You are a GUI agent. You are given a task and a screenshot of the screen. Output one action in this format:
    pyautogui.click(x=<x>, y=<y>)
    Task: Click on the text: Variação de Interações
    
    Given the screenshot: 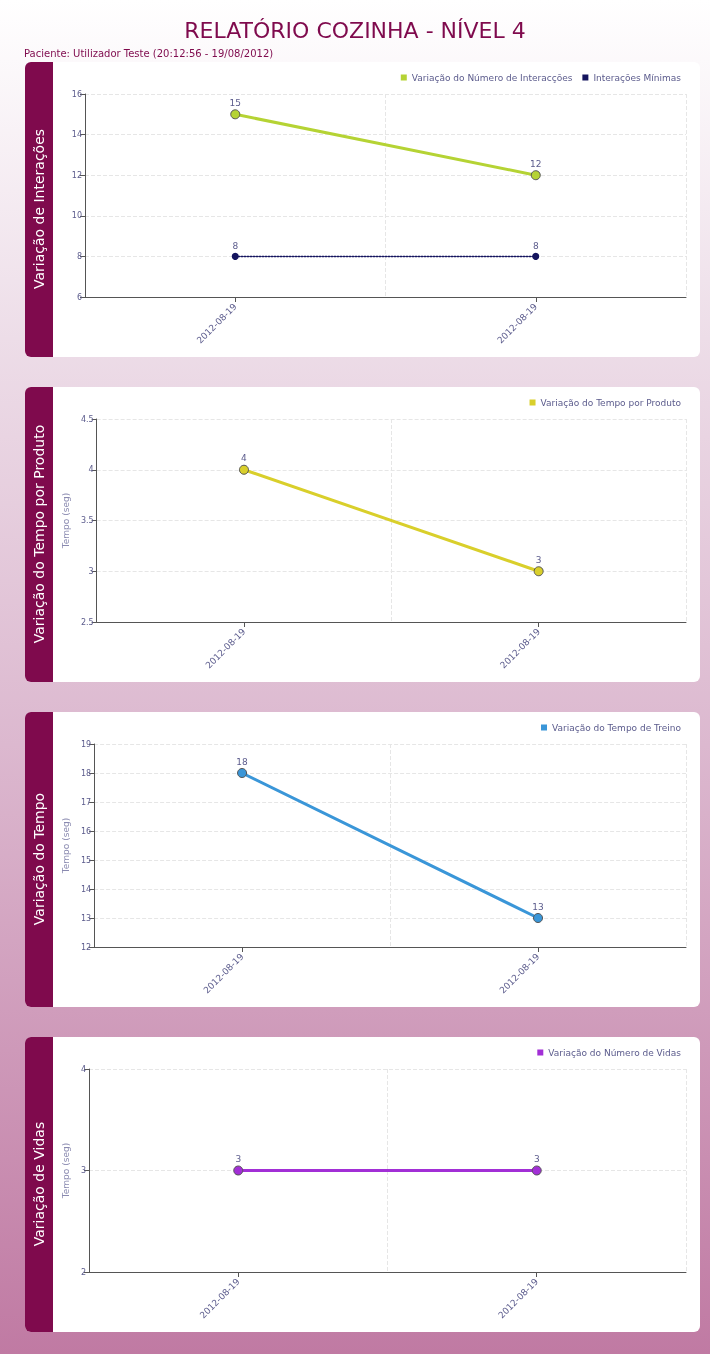 What is the action you would take?
    pyautogui.click(x=39, y=209)
    